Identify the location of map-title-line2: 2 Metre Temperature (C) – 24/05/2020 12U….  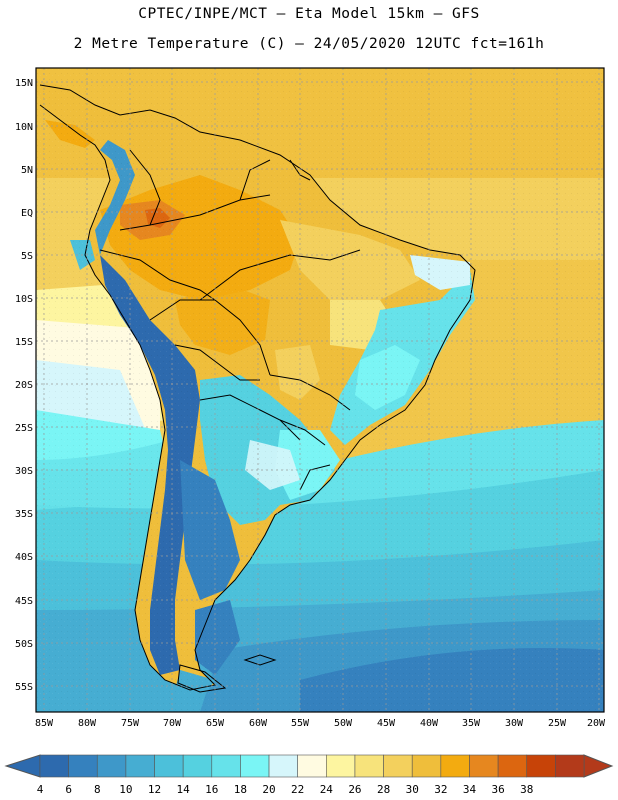
(309, 44).